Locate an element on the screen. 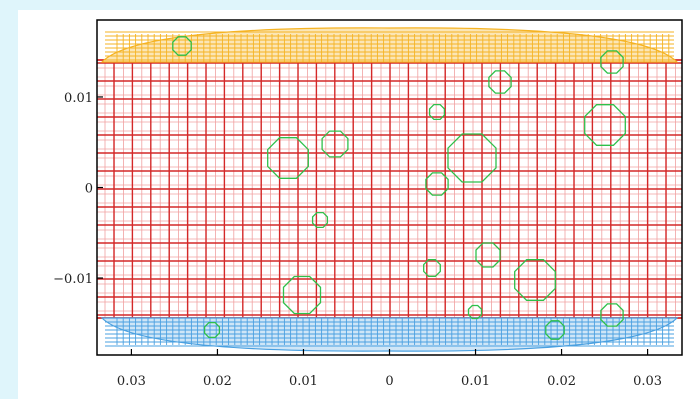  y-axis: 0.01 0 −0.01 is located at coordinates (78, 189).